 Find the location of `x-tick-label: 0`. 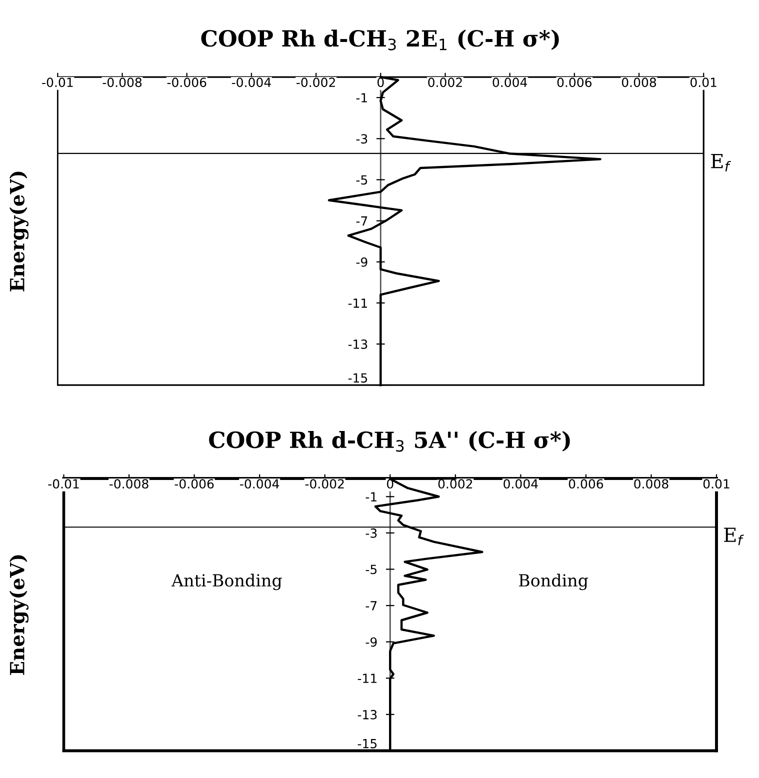

x-tick-label: 0 is located at coordinates (380, 83).